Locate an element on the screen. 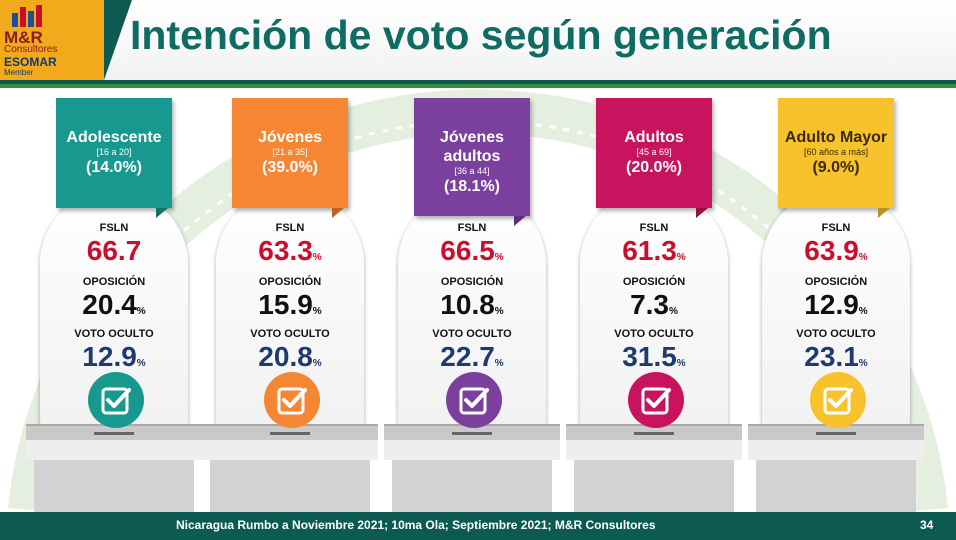 The width and height of the screenshot is (956, 540). generation-tag: Adolescente [16 a 20] (14.0%) is located at coordinates (114, 153).